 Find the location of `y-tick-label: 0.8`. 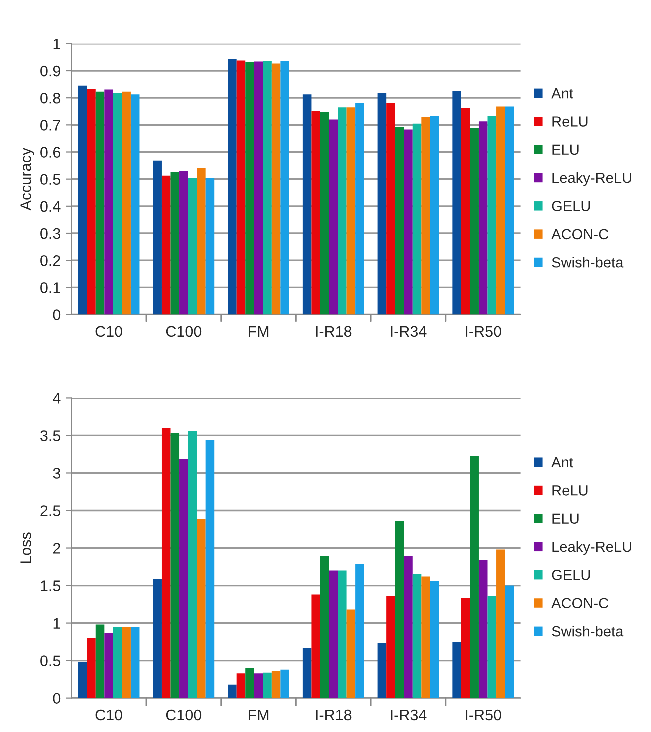

y-tick-label: 0.8 is located at coordinates (50, 98).